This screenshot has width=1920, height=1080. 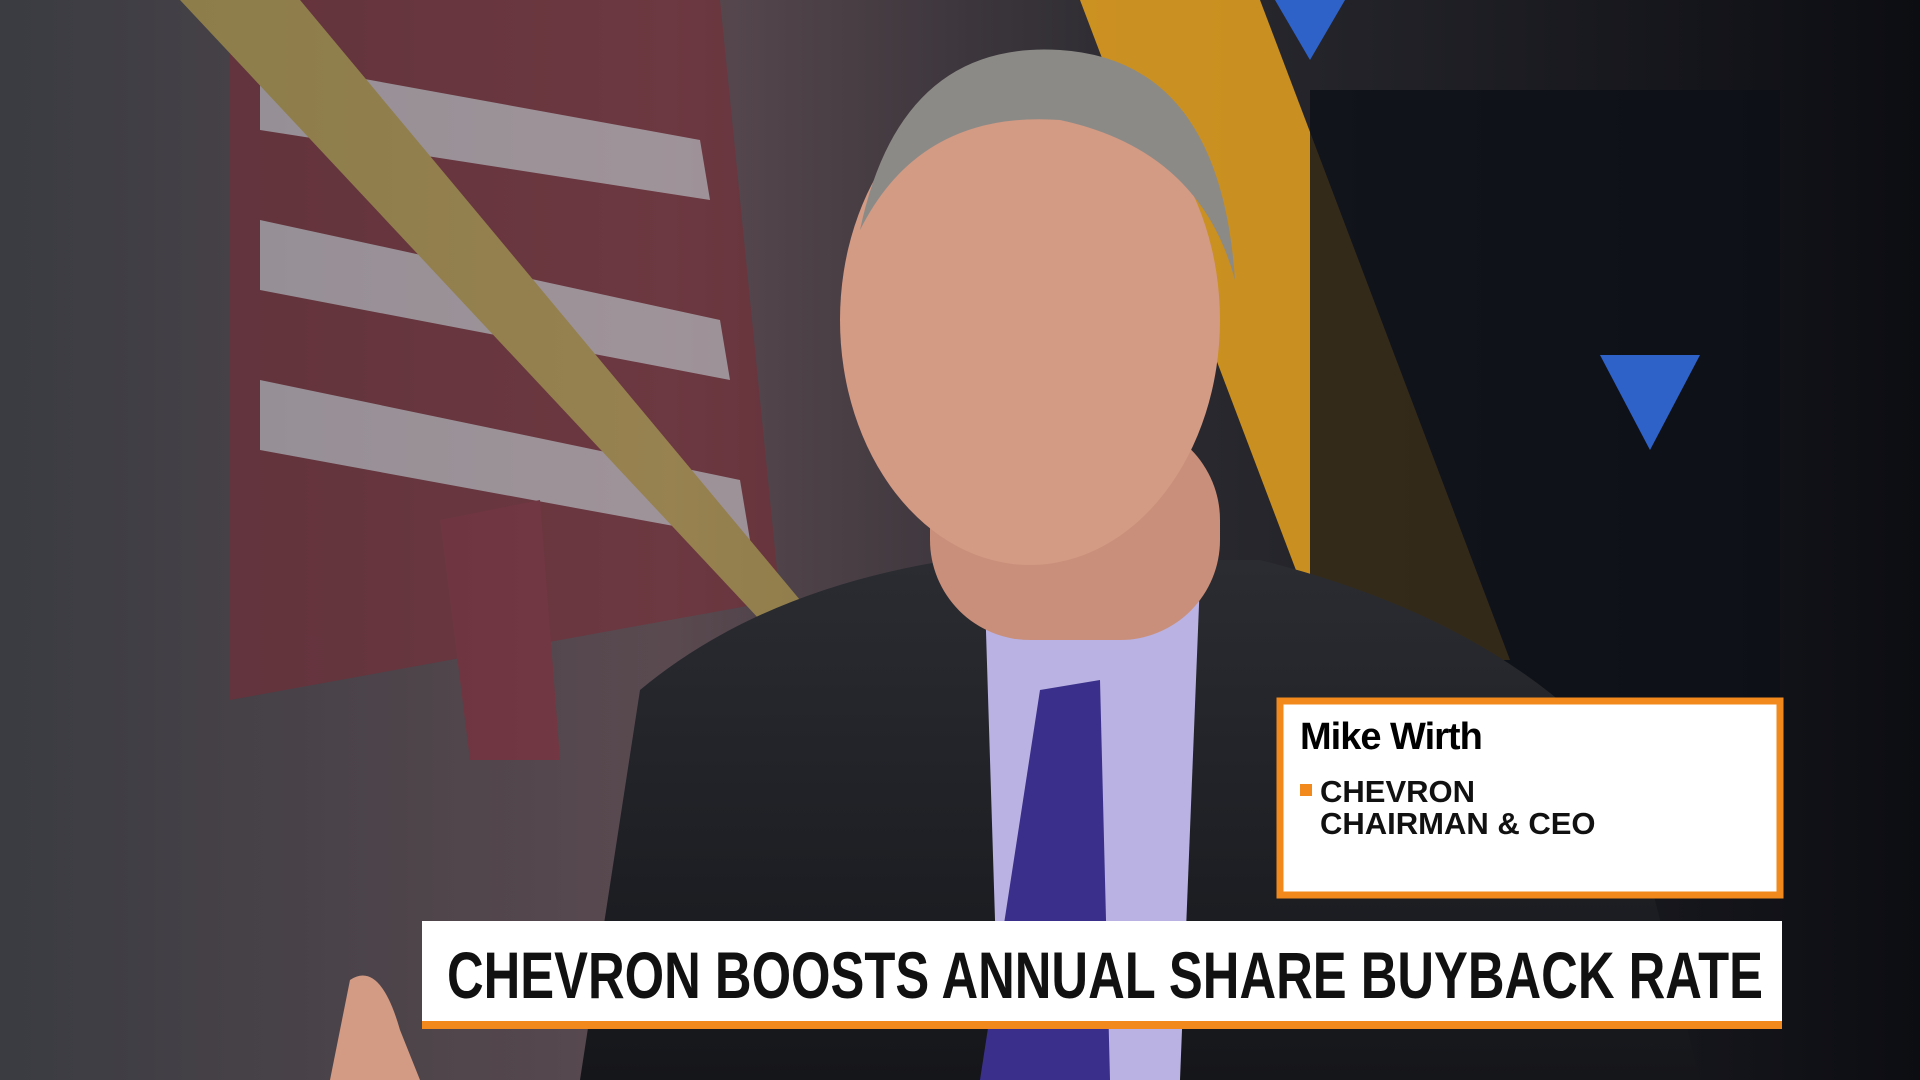 I want to click on headline-accent, so click(x=1102, y=1025).